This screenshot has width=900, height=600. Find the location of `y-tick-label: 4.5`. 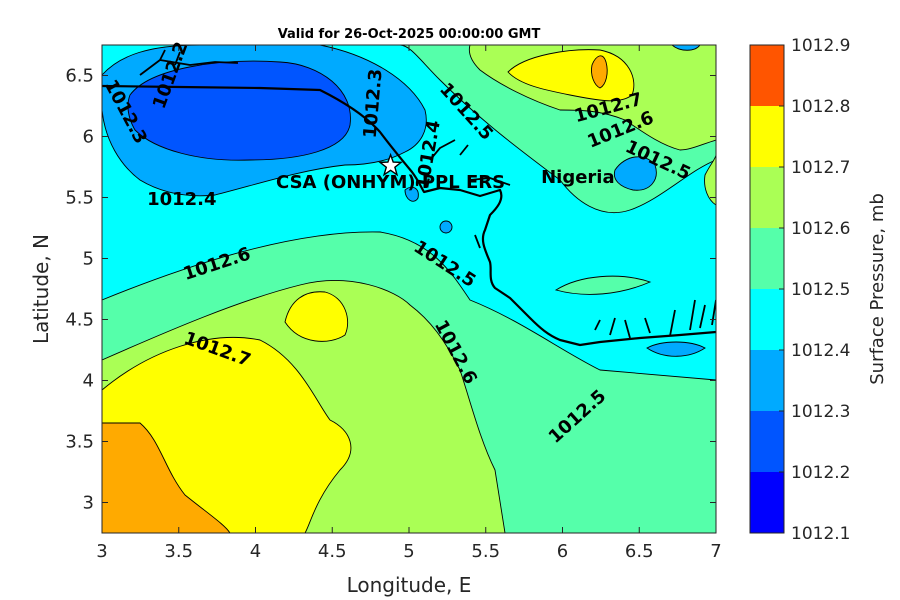

y-tick-label: 4.5 is located at coordinates (79, 320).